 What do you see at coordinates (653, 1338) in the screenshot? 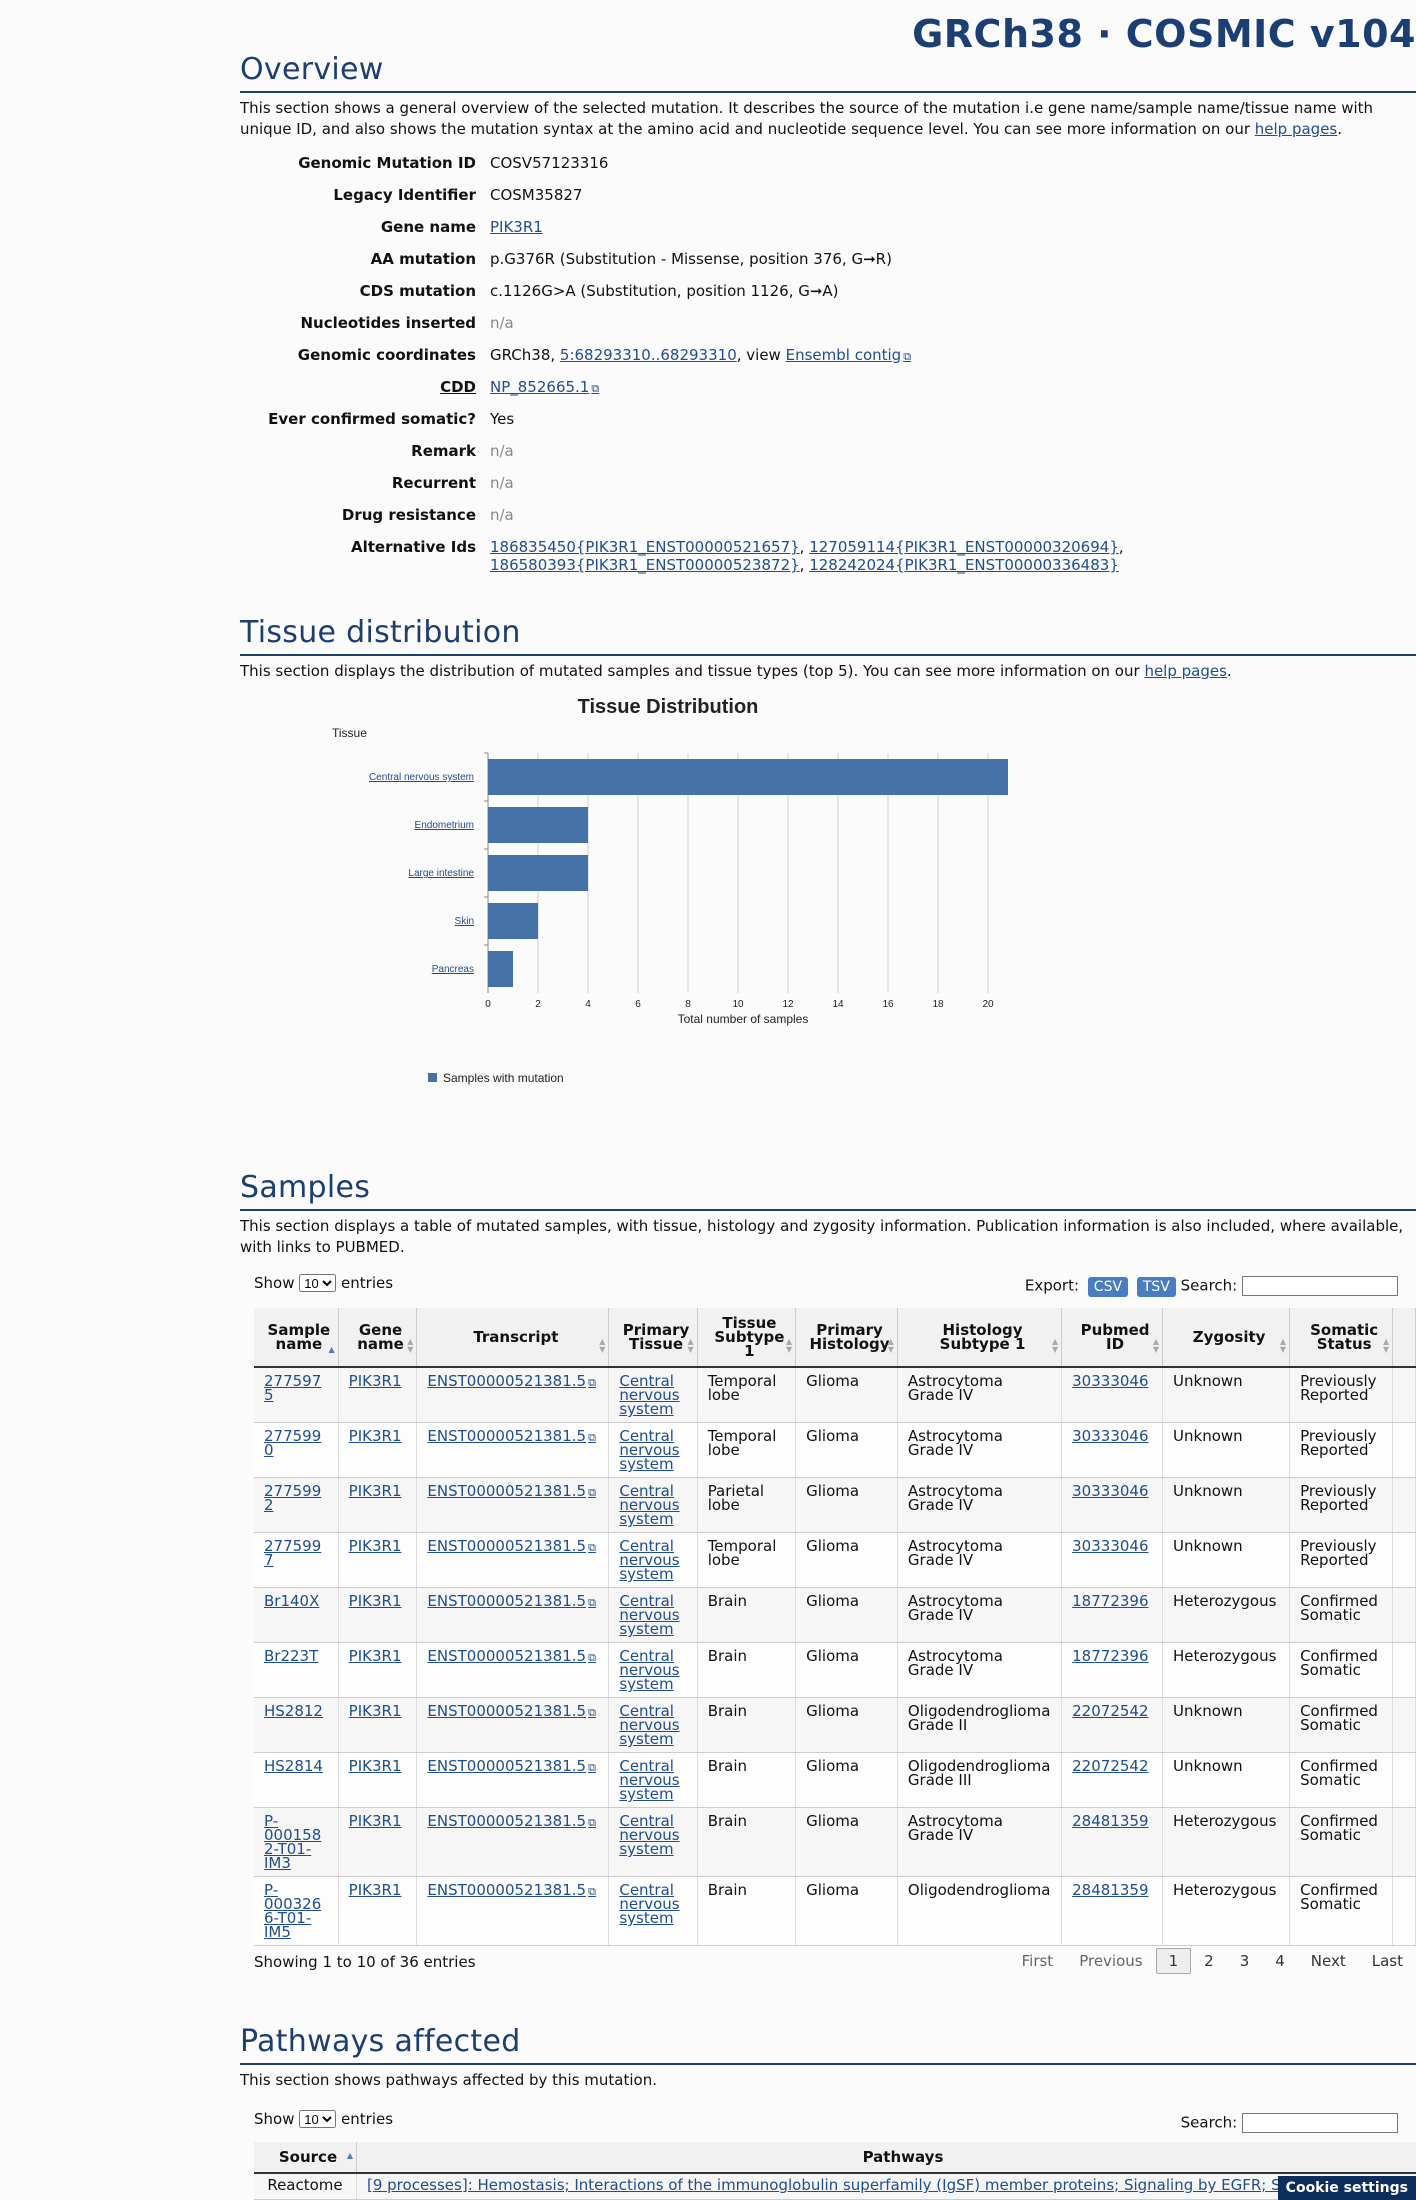
I see `column-header-3: Primary Tissue ▲ ▼` at bounding box center [653, 1338].